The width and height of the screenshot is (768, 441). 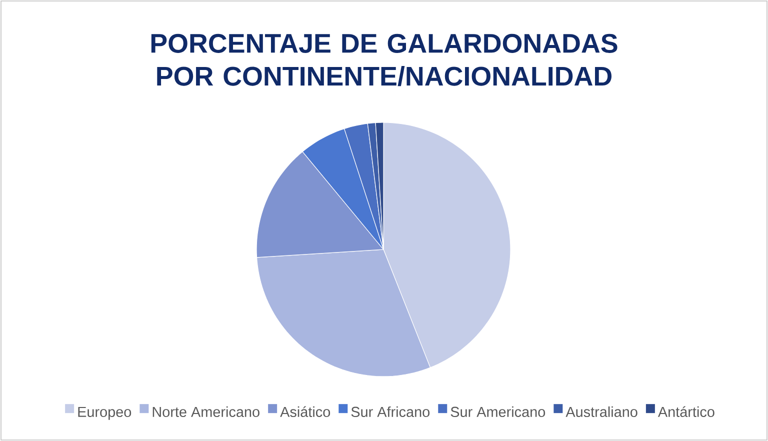 What do you see at coordinates (206, 412) in the screenshot?
I see `legend-label: Norte Americano` at bounding box center [206, 412].